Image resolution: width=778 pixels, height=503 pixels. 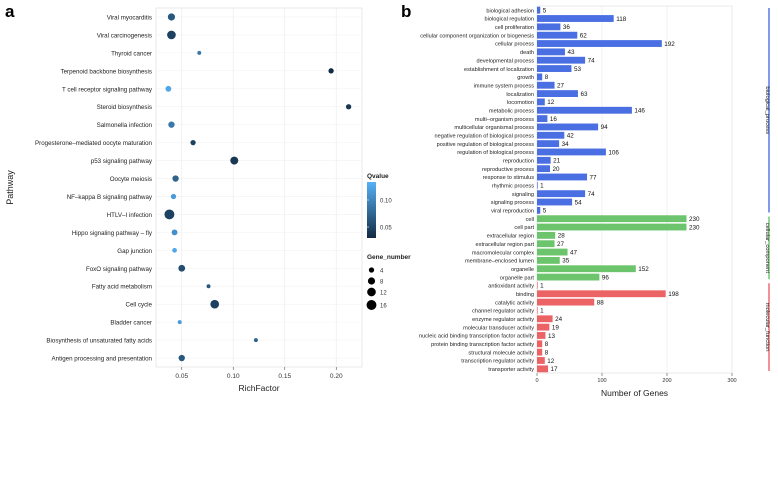 I want to click on value-label: 47, so click(x=574, y=252).